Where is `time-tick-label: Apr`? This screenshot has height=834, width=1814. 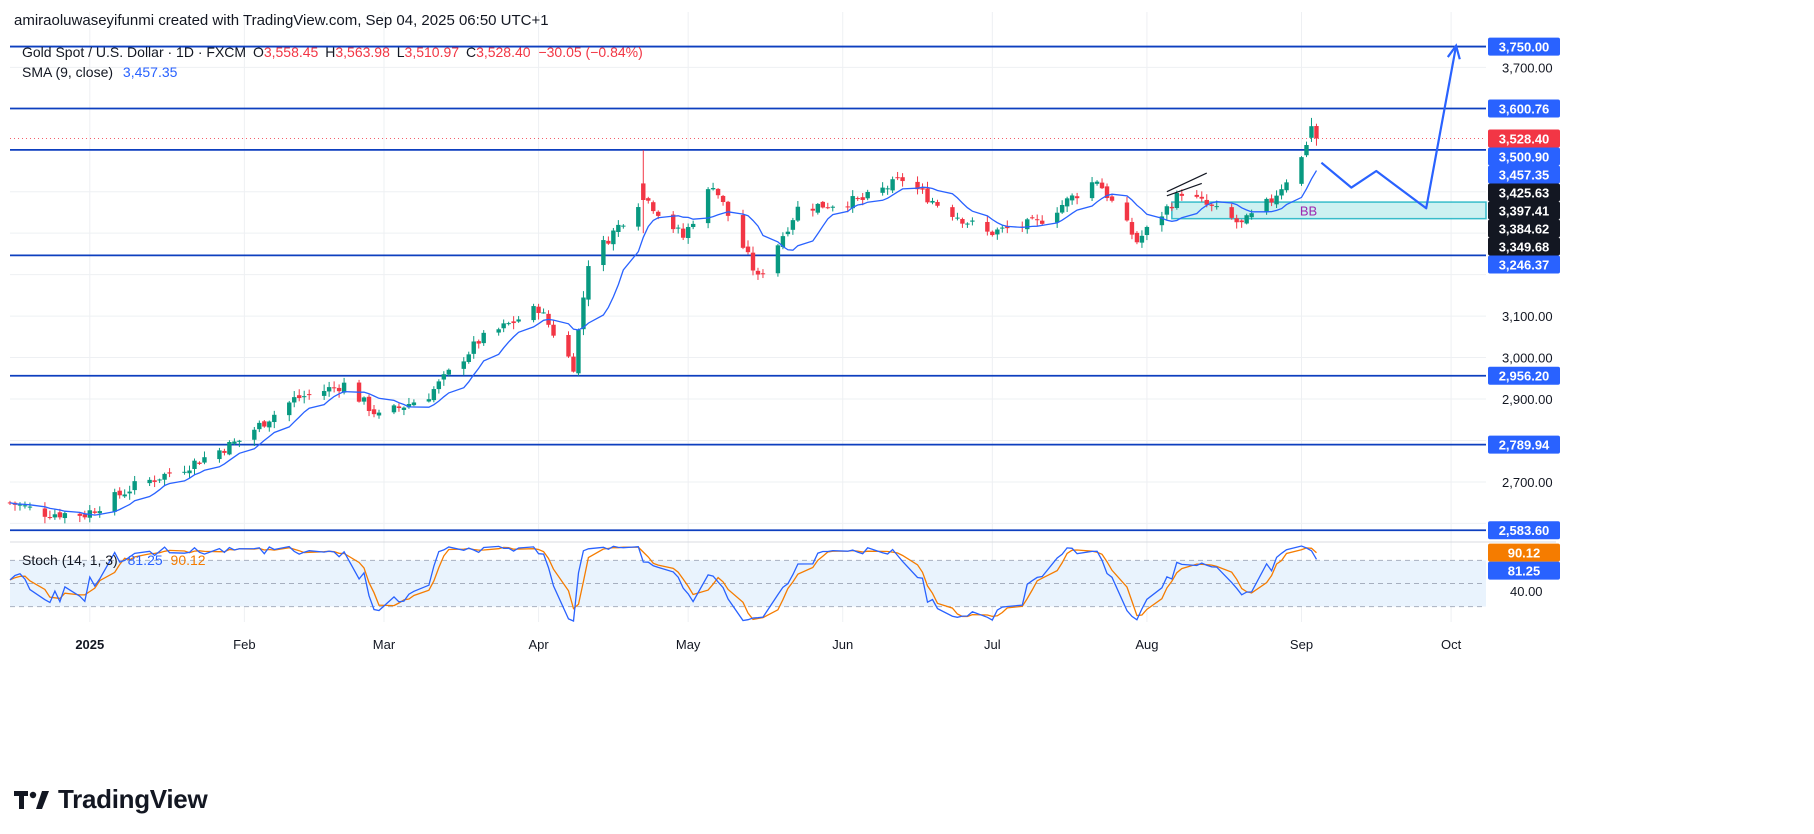
time-tick-label: Apr is located at coordinates (538, 644).